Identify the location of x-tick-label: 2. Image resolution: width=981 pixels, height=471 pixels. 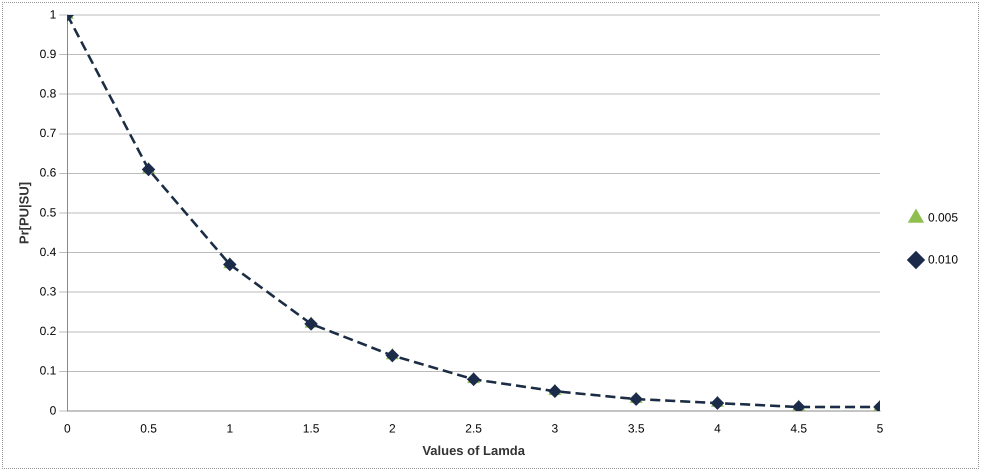
(392, 429).